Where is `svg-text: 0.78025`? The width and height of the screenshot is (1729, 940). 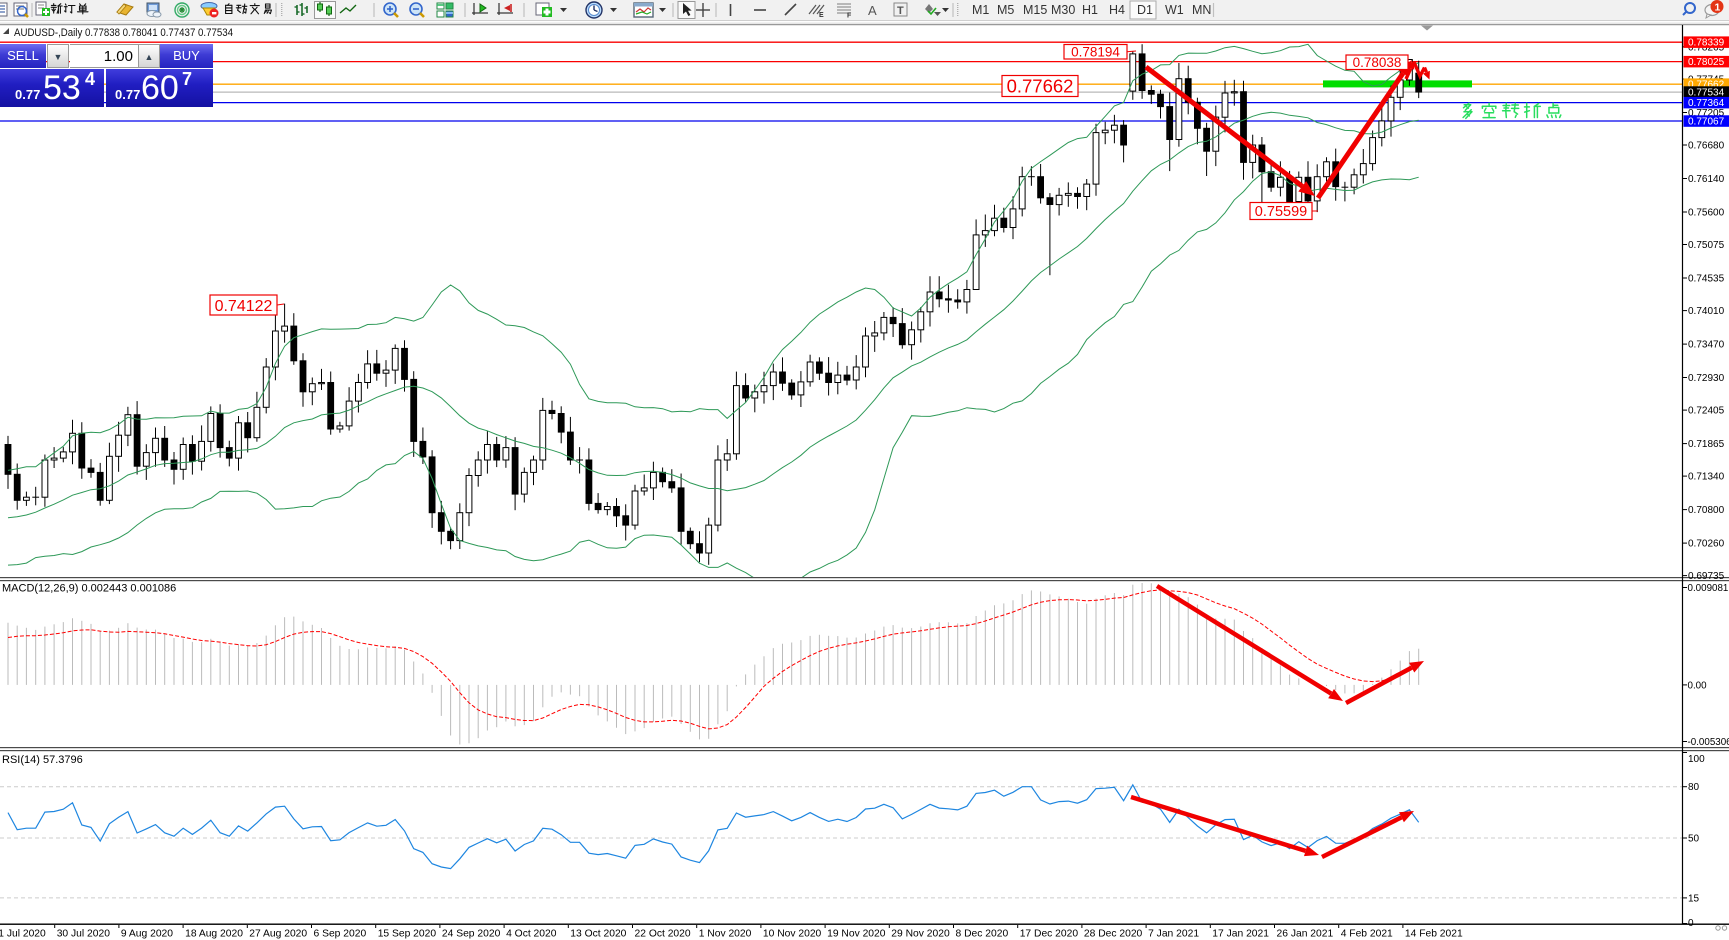 svg-text: 0.78025 is located at coordinates (1706, 62).